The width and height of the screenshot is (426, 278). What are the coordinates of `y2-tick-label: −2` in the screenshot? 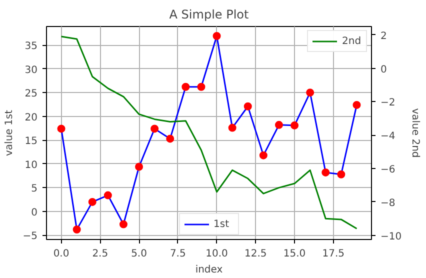 It's located at (388, 103).